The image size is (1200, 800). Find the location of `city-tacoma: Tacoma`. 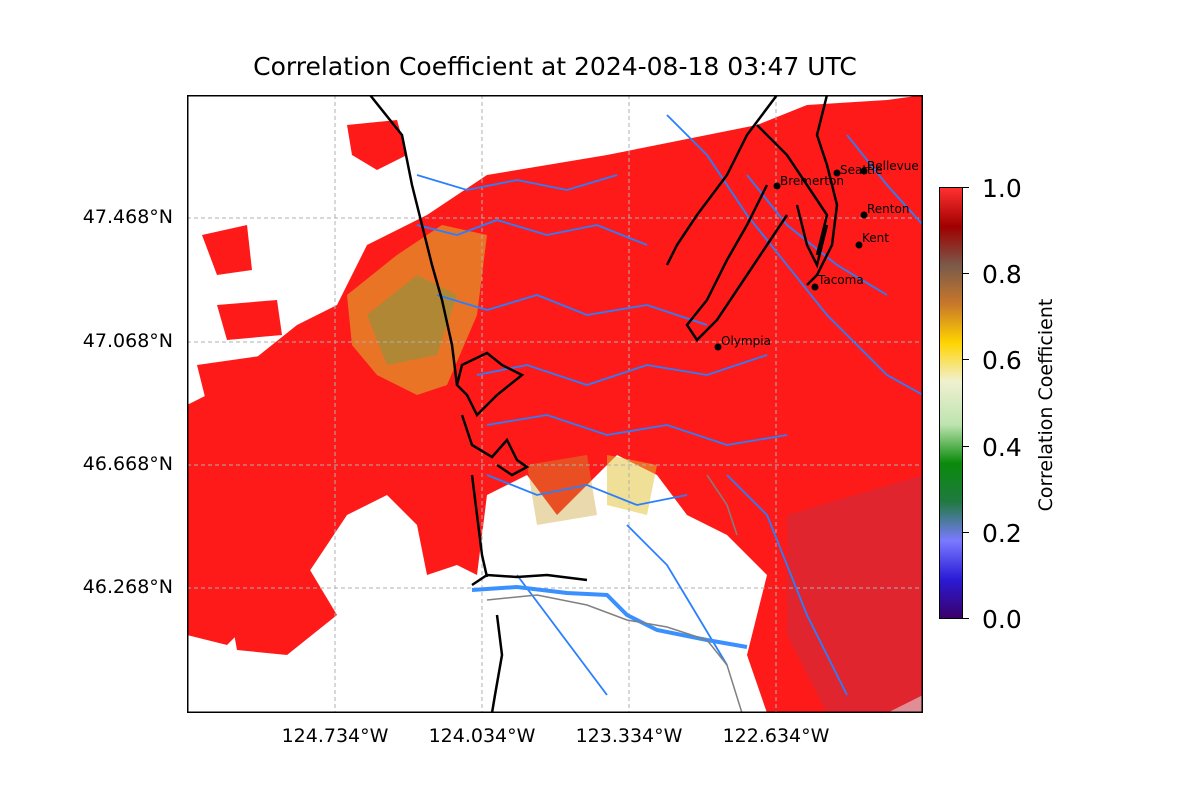

city-tacoma: Tacoma is located at coordinates (837, 282).